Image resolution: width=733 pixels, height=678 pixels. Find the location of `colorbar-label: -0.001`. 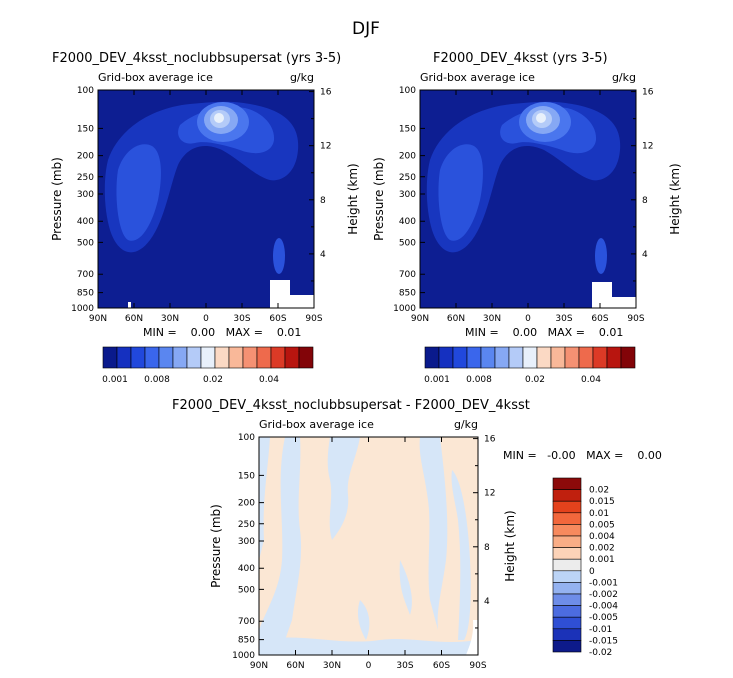

colorbar-label: -0.001 is located at coordinates (603, 583).